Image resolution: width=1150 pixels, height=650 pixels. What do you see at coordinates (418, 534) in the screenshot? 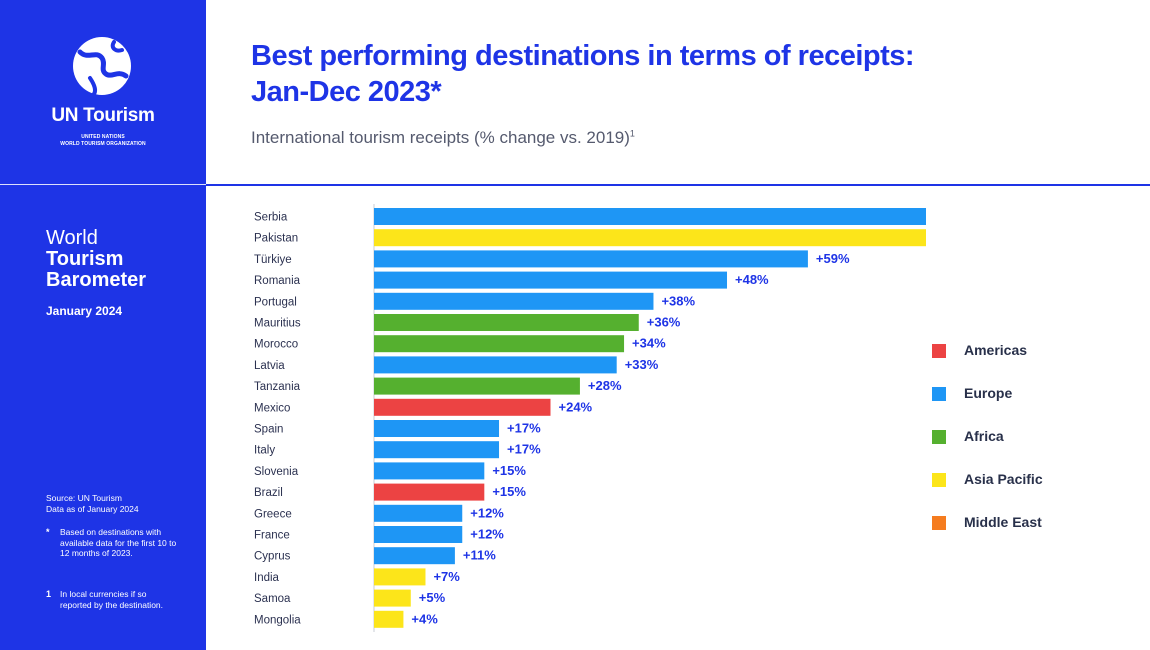
I see `bar-france` at bounding box center [418, 534].